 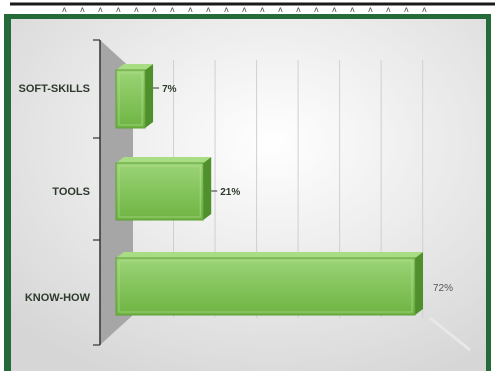 What do you see at coordinates (169, 89) in the screenshot?
I see `value-label: 7%` at bounding box center [169, 89].